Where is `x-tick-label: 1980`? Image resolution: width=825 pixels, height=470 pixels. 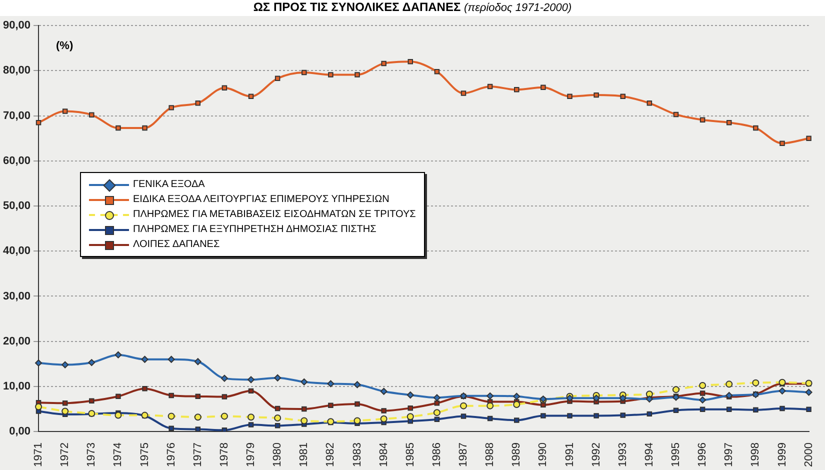
x-tick-label: 1980 is located at coordinates (278, 455).